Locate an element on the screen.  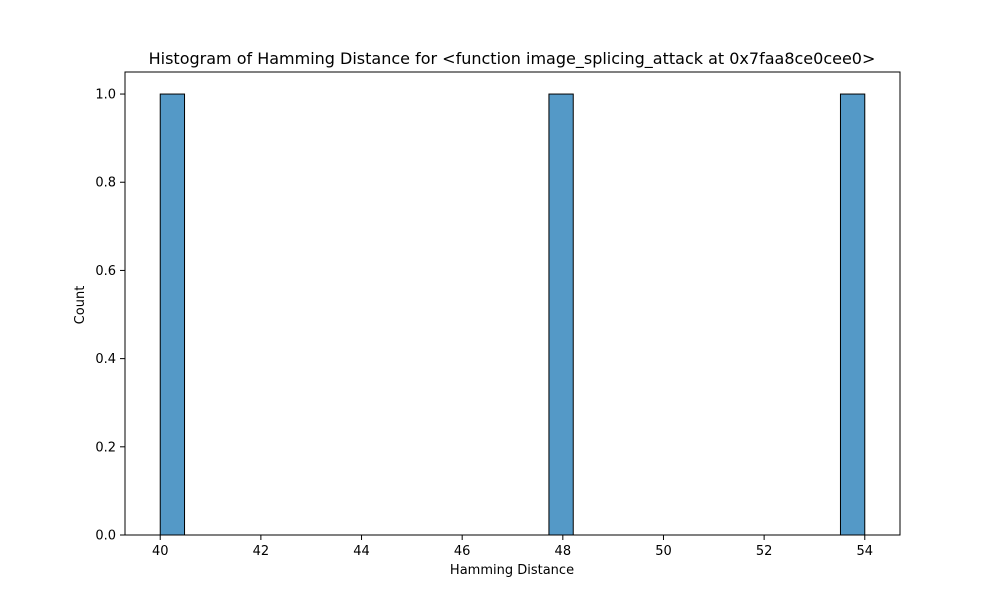
x-axis-label: Hamming Distance is located at coordinates (512, 570).